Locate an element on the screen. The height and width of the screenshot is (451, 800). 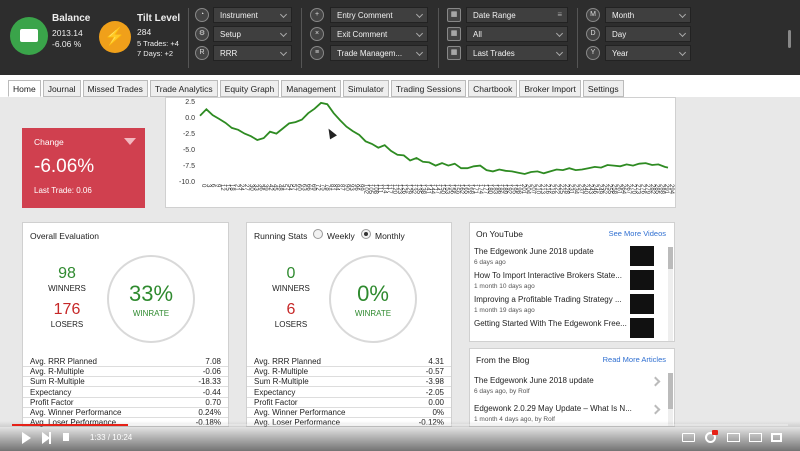
see-more-videos-link: See More Videos is located at coordinates (637, 233).